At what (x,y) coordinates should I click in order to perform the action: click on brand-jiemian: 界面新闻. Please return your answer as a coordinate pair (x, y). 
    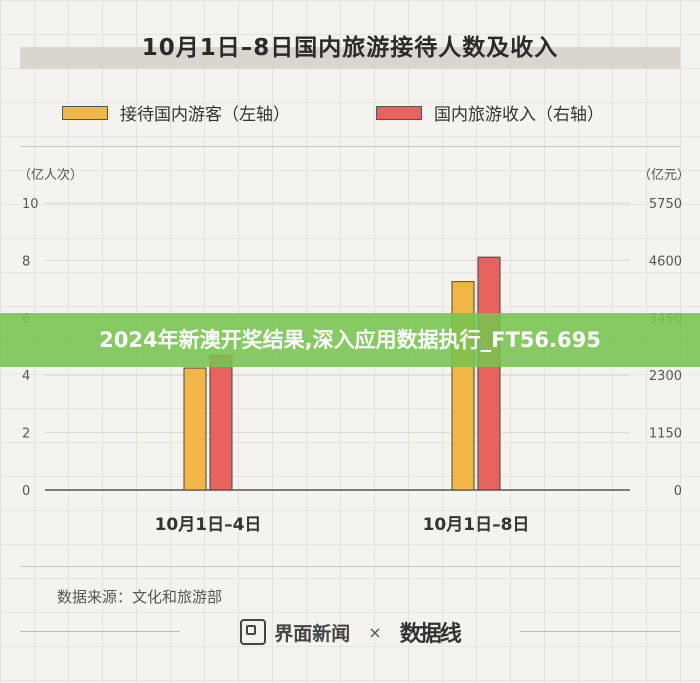
    Looking at the image, I should click on (295, 632).